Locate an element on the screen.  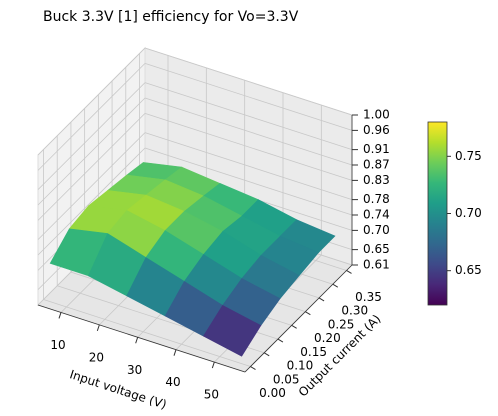
z-tick-label: 1.00 is located at coordinates (376, 115).